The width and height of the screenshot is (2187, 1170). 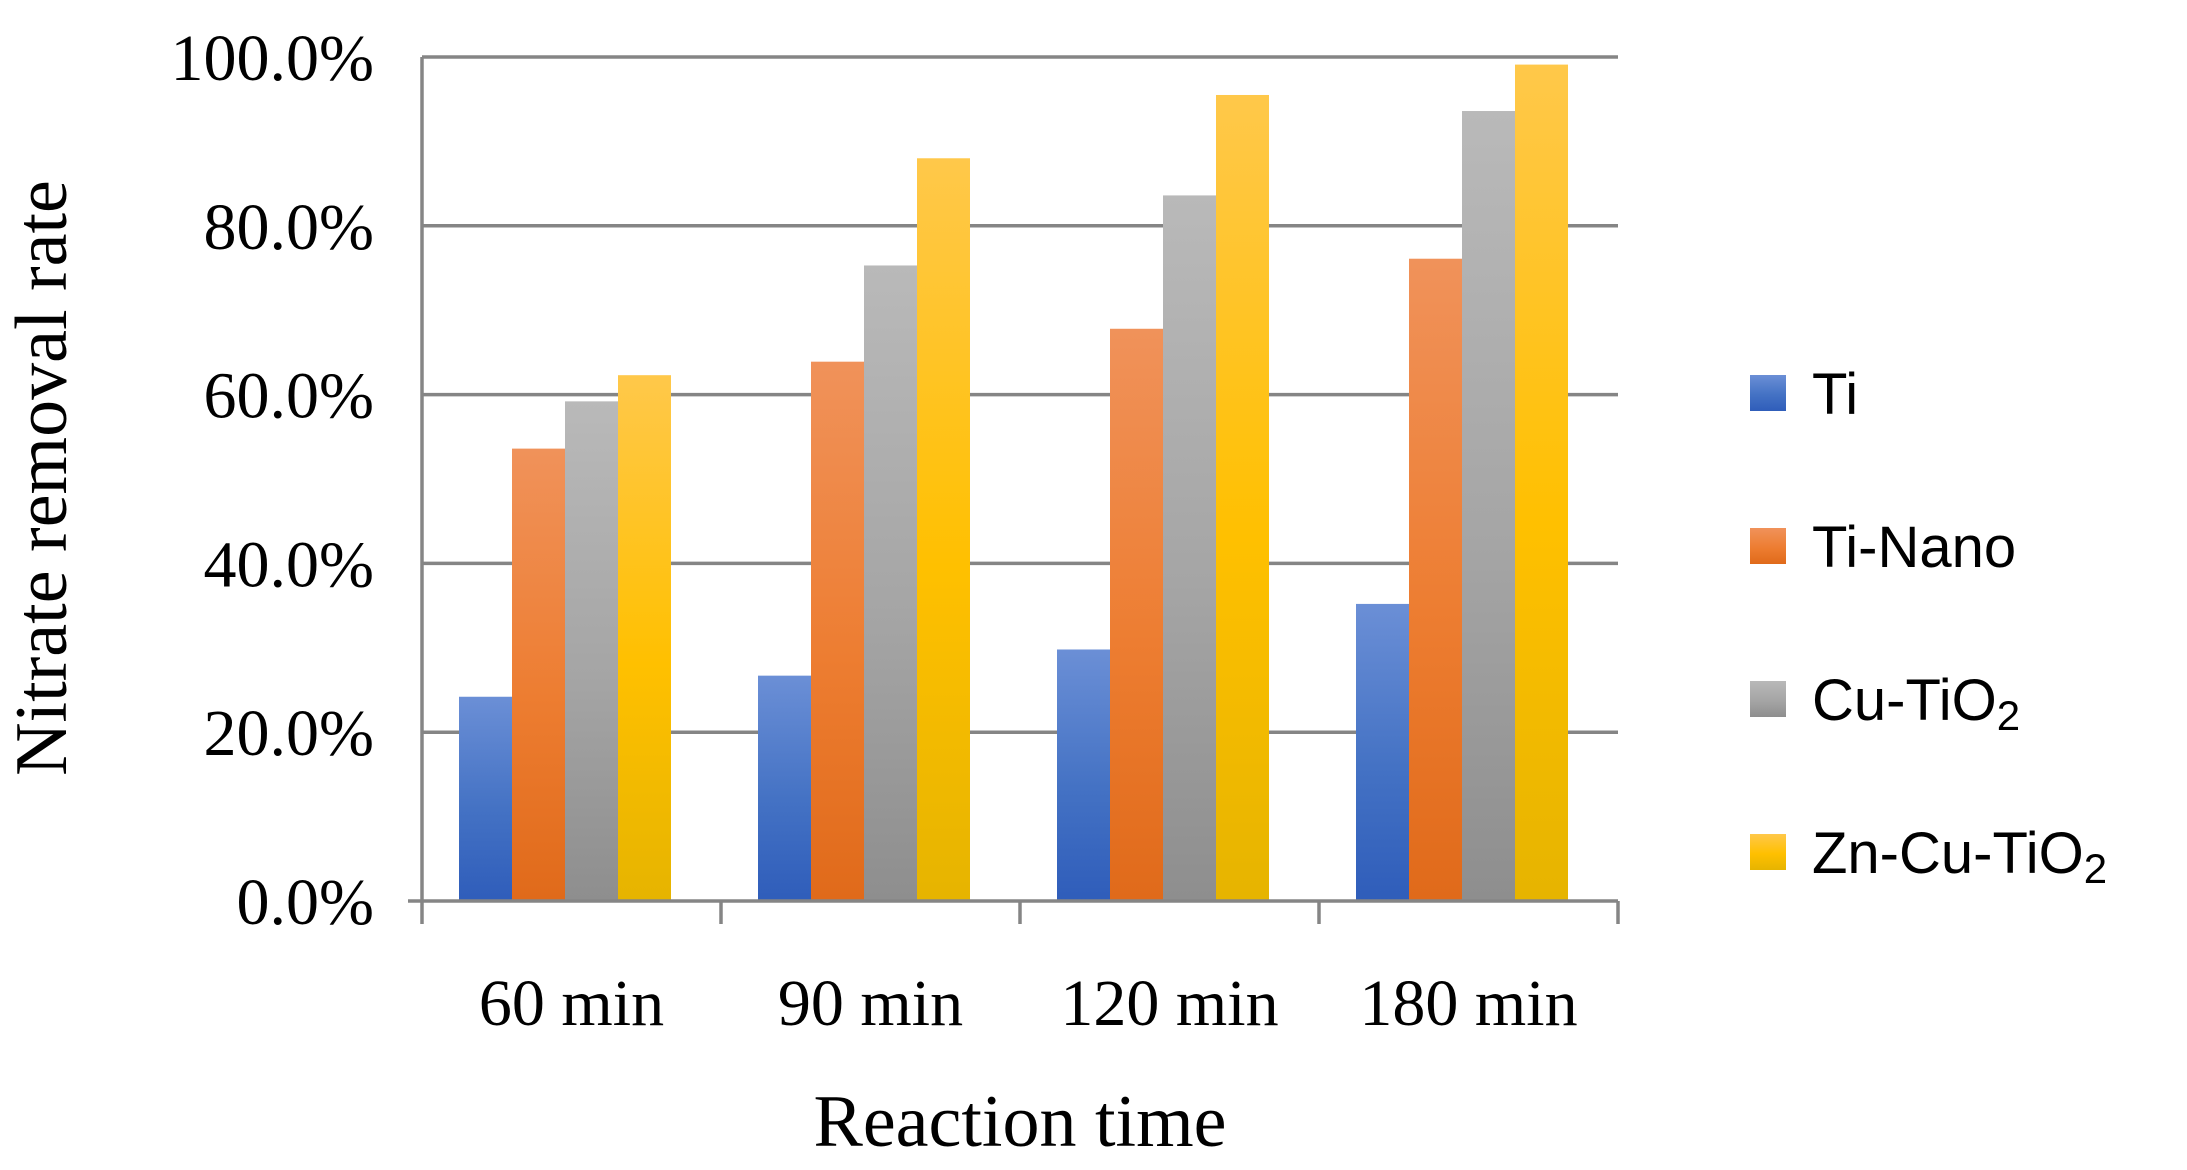 What do you see at coordinates (1768, 699) in the screenshot?
I see `legend-swatch-cu-tio2` at bounding box center [1768, 699].